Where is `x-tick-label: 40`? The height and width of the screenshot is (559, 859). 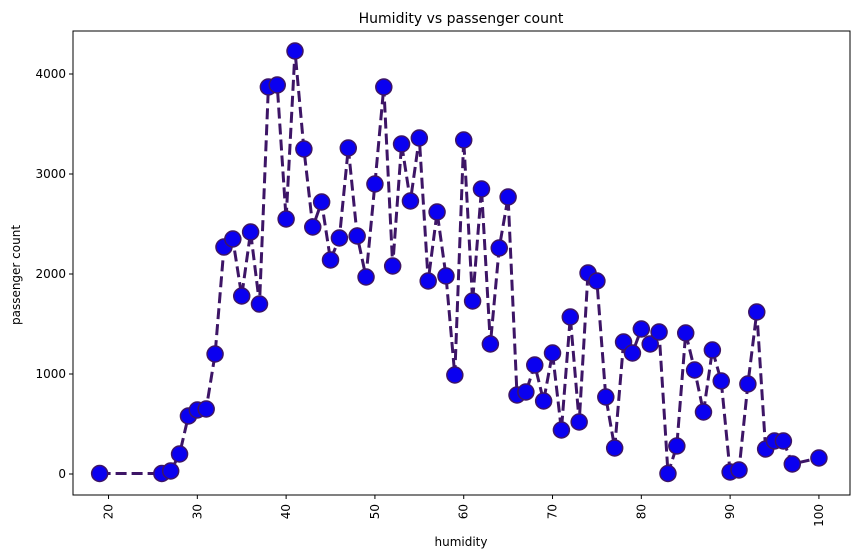 x-tick-label: 40 is located at coordinates (286, 511).